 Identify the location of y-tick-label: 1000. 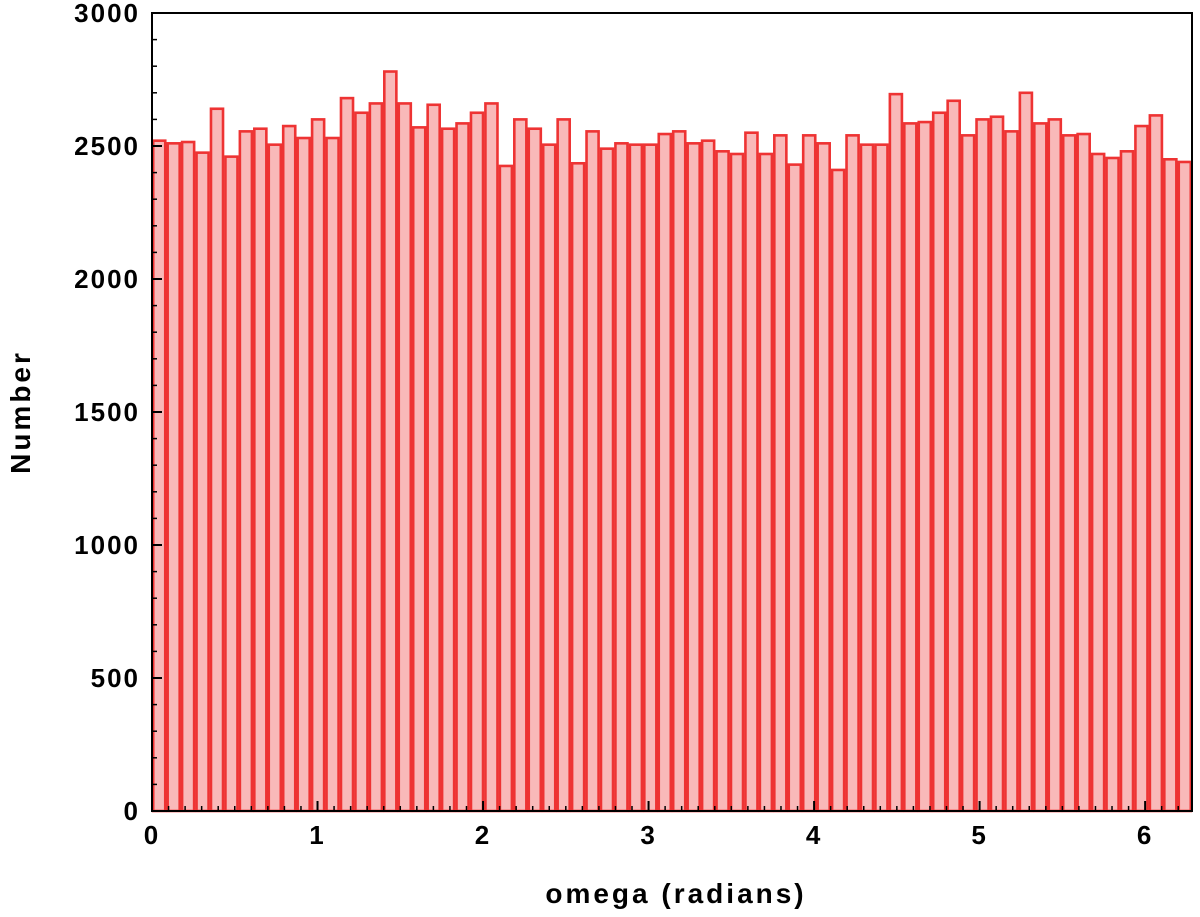
(107, 545).